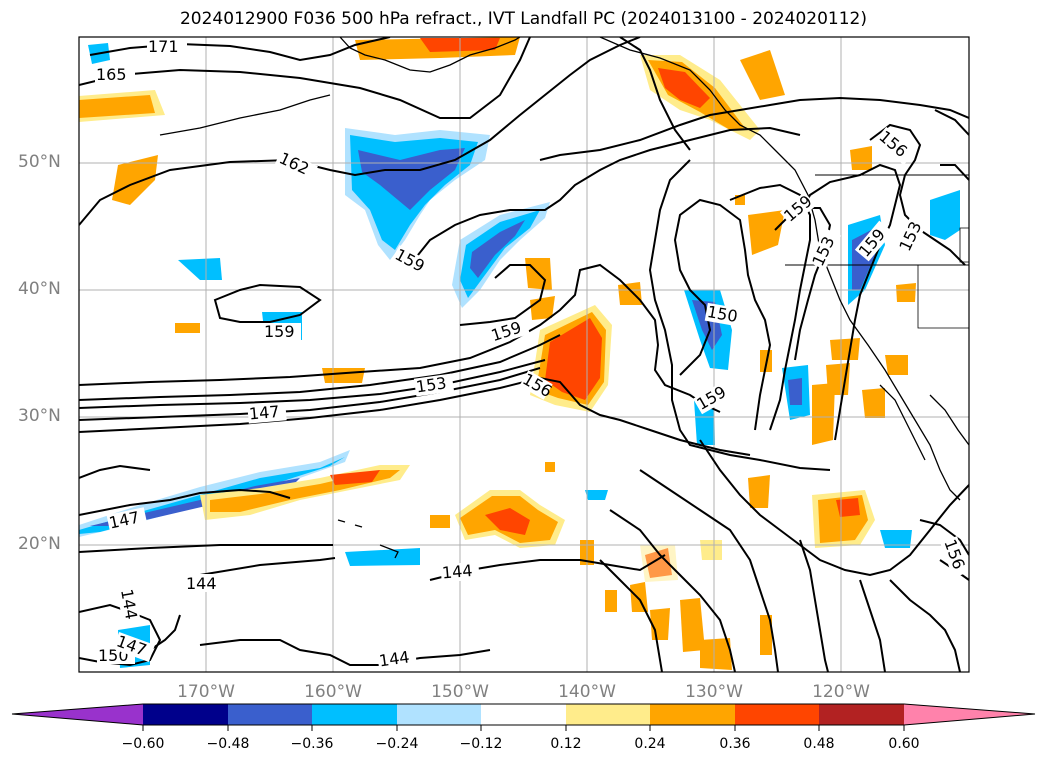  Describe the element at coordinates (523, 728) in the screenshot. I see `colorbar-ticks` at that location.